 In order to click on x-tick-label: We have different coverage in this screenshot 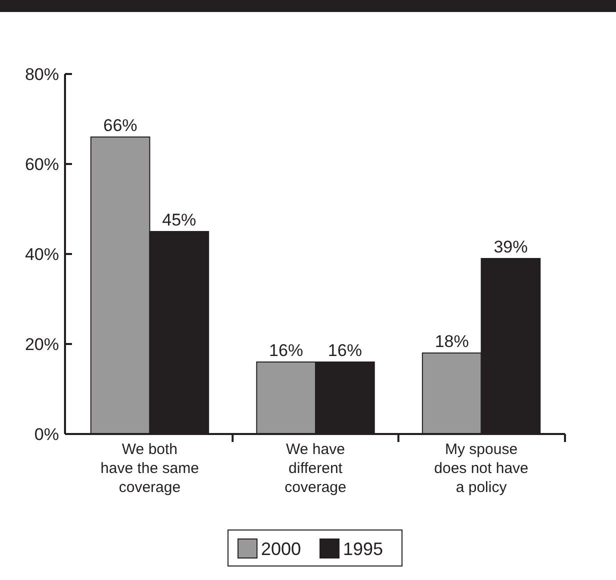, I will do `click(315, 468)`.